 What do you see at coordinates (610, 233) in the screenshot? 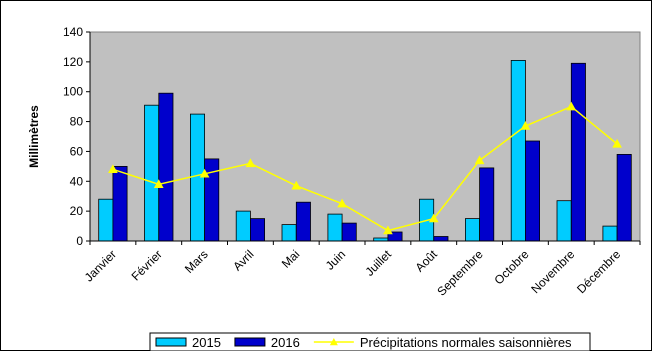
I see `bar-2015-décembre` at bounding box center [610, 233].